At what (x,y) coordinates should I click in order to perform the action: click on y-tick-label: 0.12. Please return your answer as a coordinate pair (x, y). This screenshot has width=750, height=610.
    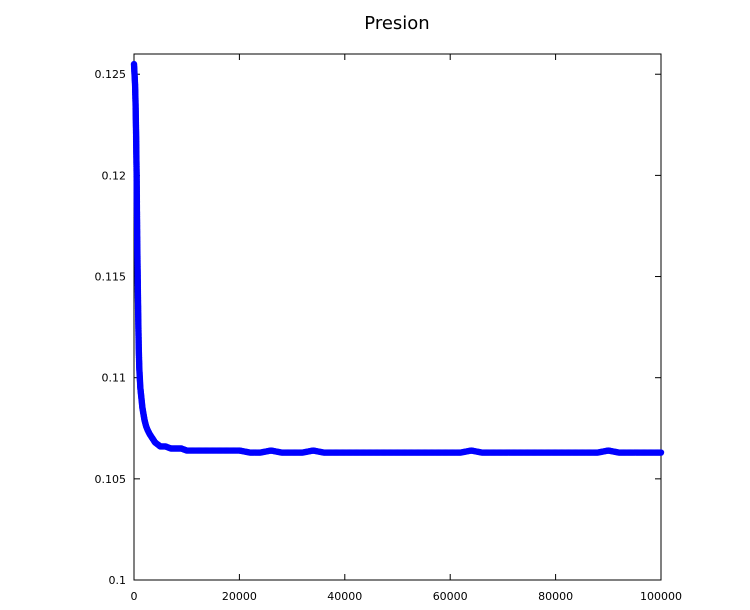
    Looking at the image, I should click on (114, 175).